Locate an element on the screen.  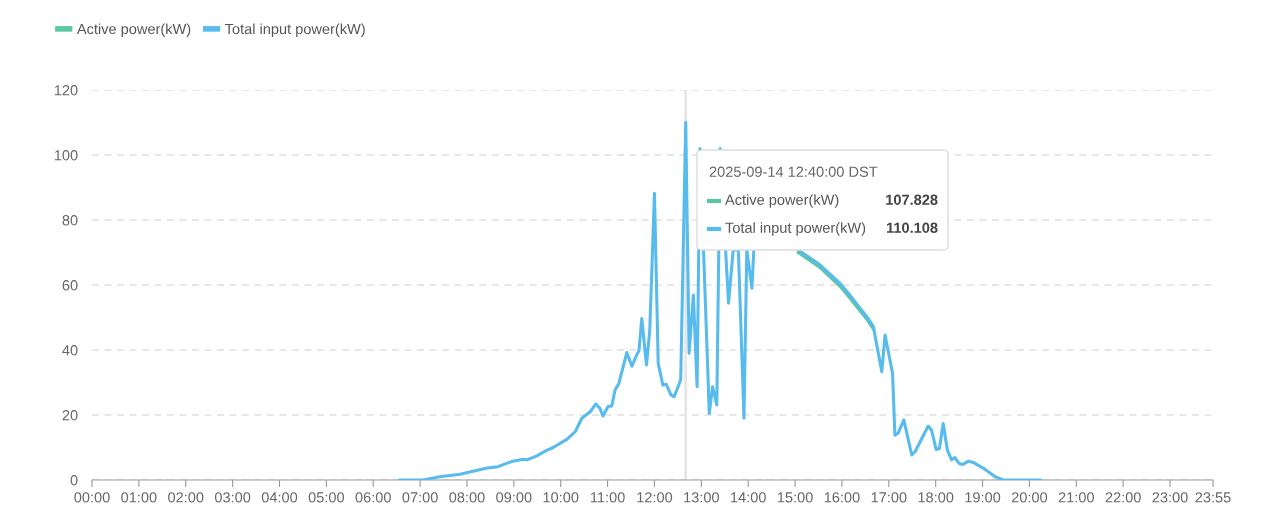
x-tick-label: 22:00 is located at coordinates (1123, 497).